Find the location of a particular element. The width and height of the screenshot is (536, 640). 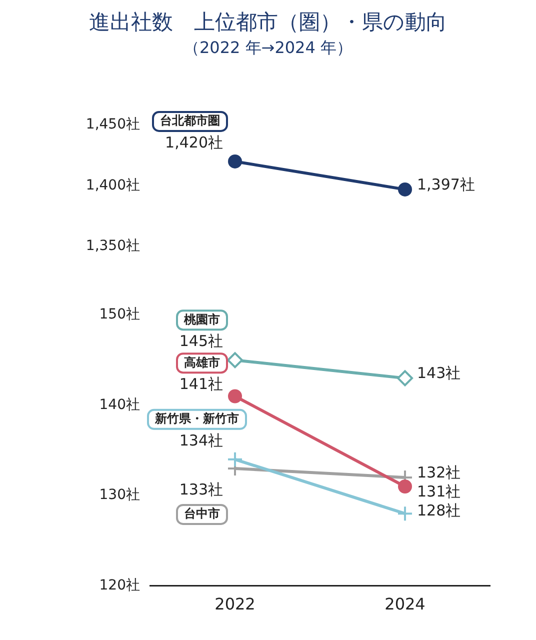

data-label: 143社 is located at coordinates (439, 373).